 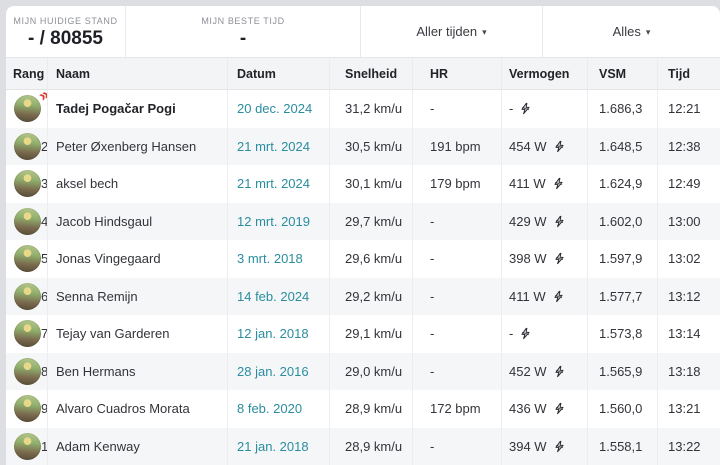 I want to click on speed-cell: 30,1 km/u, so click(x=371, y=184).